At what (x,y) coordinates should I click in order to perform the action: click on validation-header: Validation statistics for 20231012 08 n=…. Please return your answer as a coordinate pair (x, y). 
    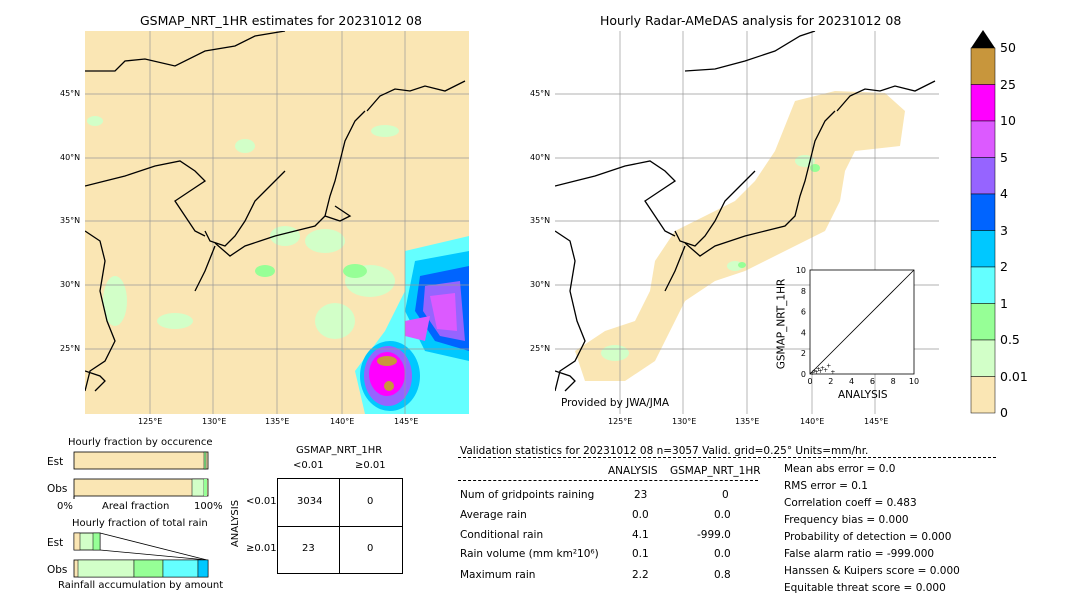
    Looking at the image, I should click on (664, 451).